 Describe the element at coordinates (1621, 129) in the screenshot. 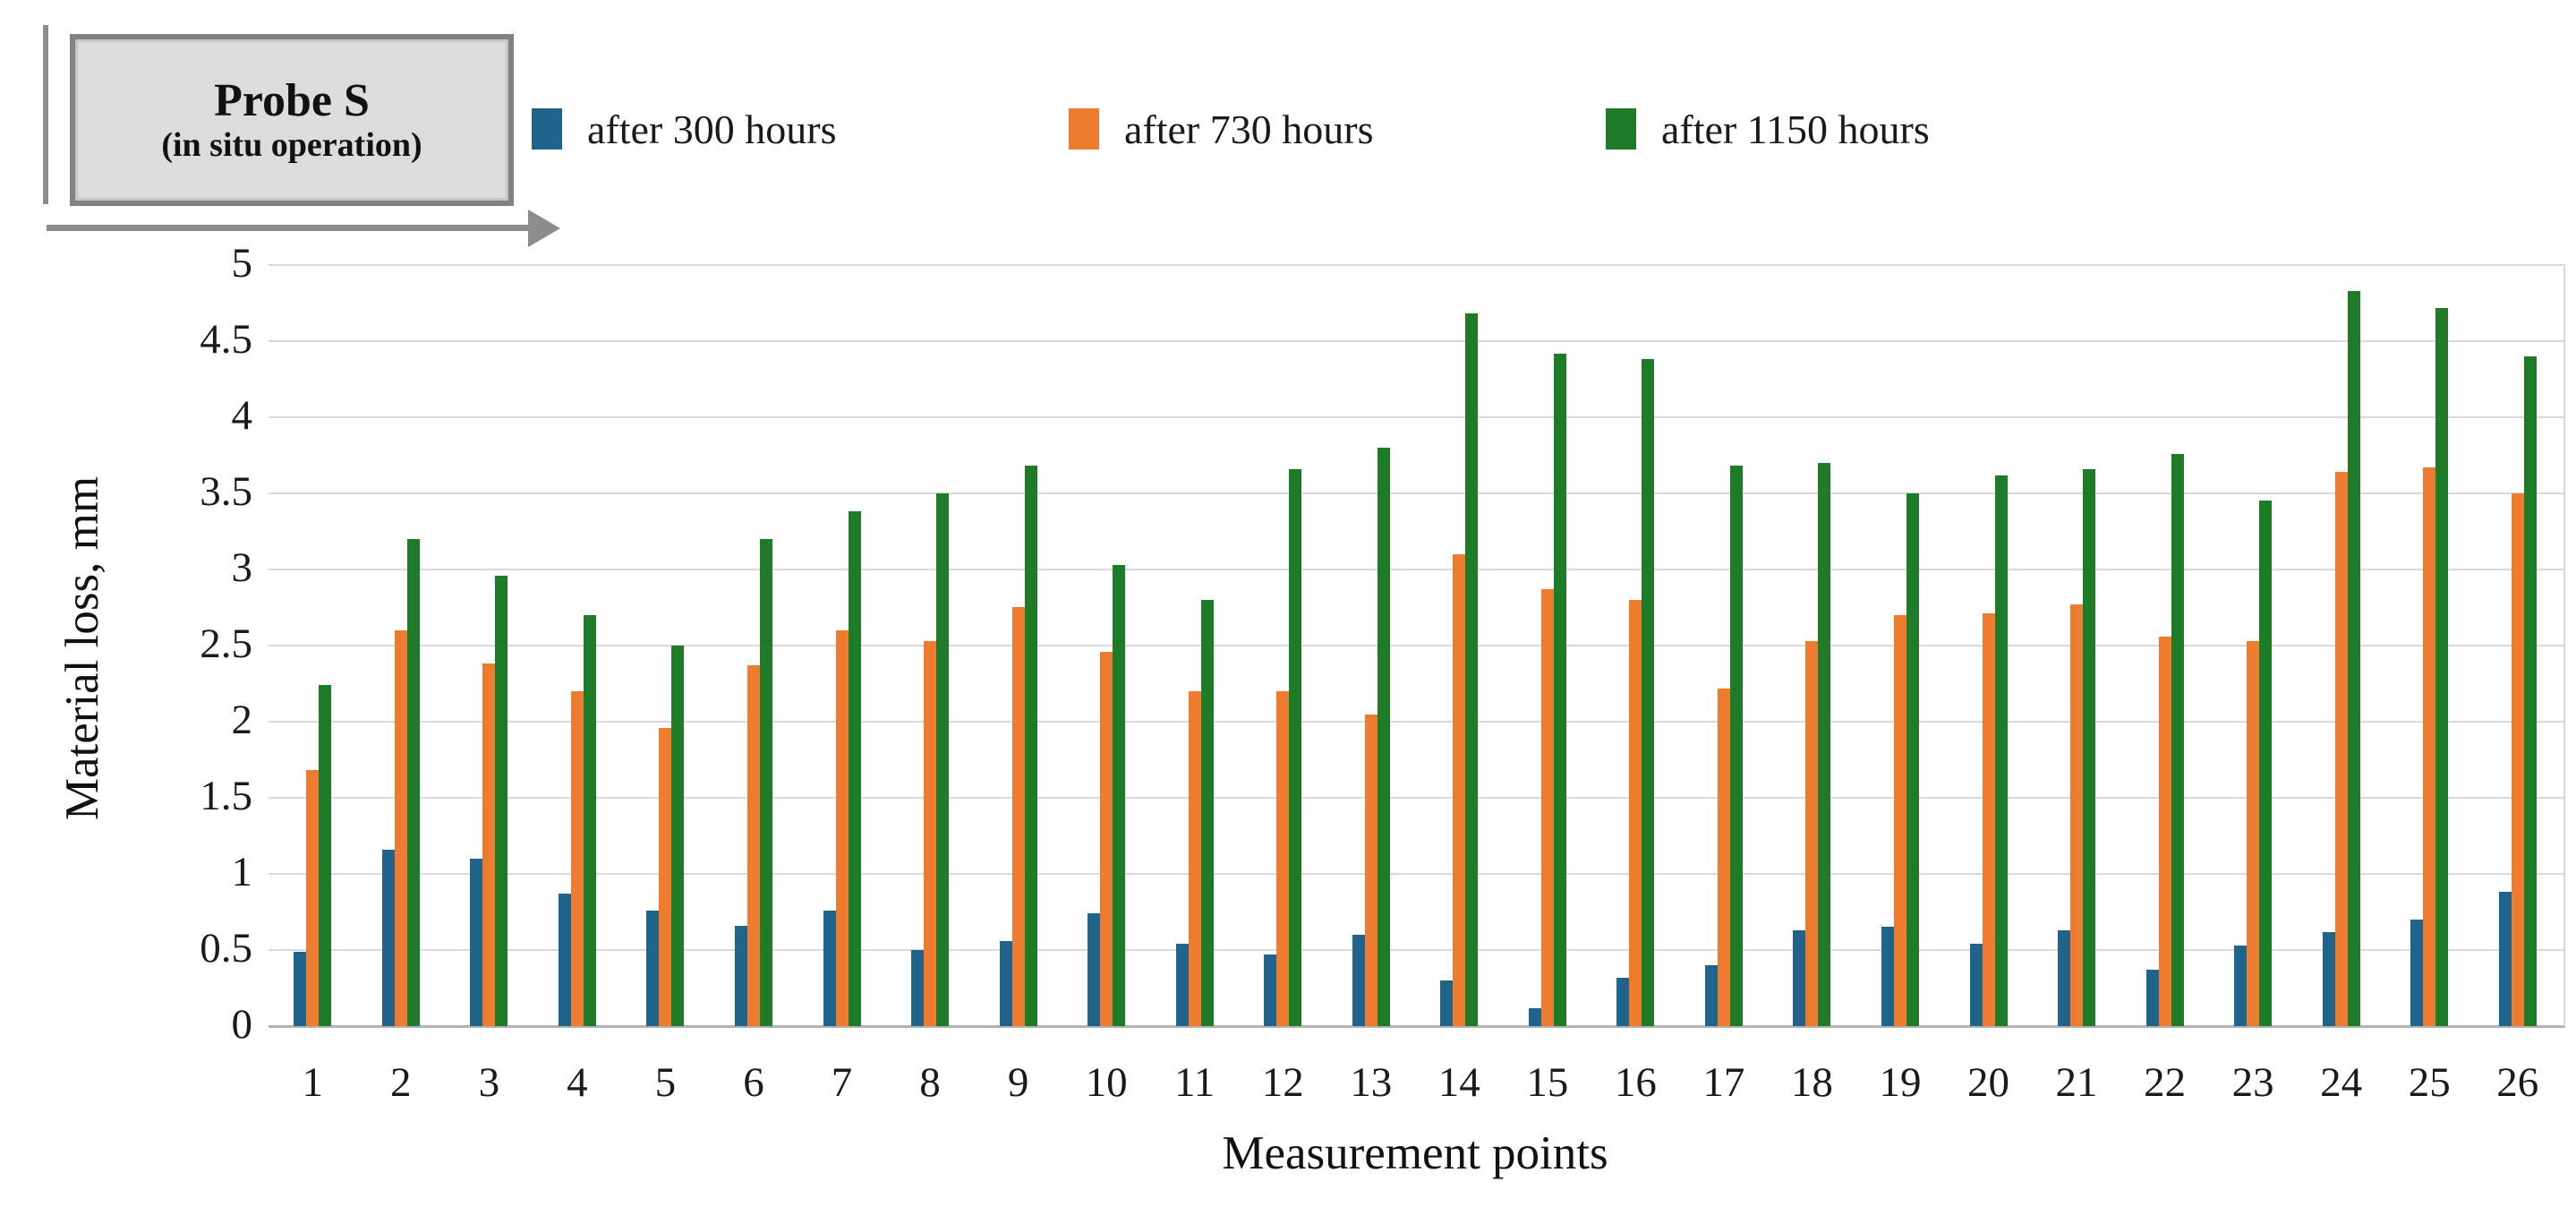

I see `legend-swatch-green` at that location.